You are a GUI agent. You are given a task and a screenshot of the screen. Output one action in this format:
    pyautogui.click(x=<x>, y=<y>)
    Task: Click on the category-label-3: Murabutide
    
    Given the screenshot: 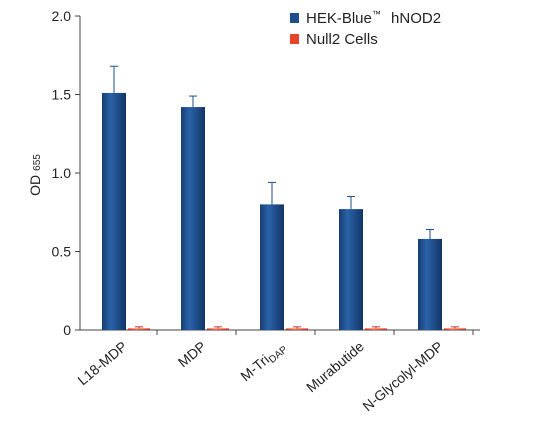 What is the action you would take?
    pyautogui.click(x=335, y=366)
    